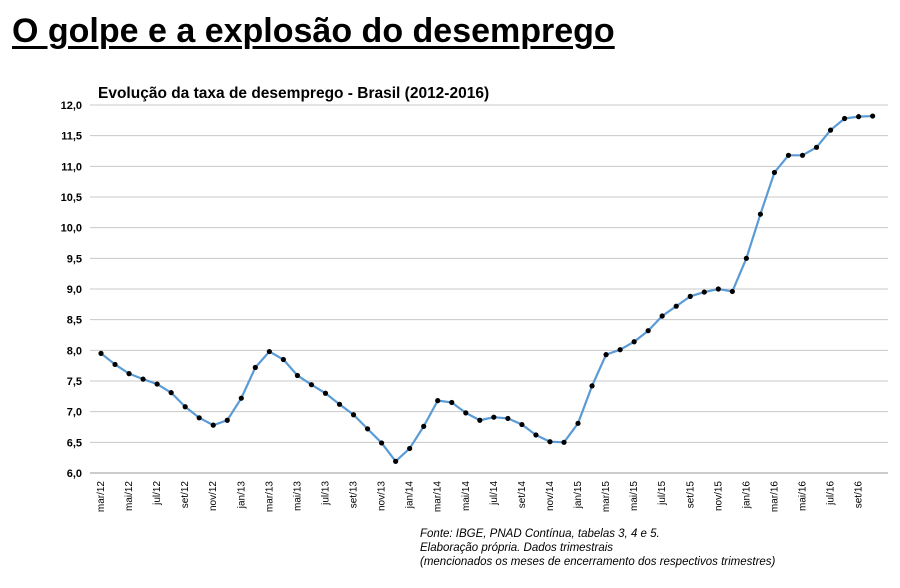 The height and width of the screenshot is (588, 900). Describe the element at coordinates (325, 493) in the screenshot. I see `x-tick-label: jul/13` at that location.